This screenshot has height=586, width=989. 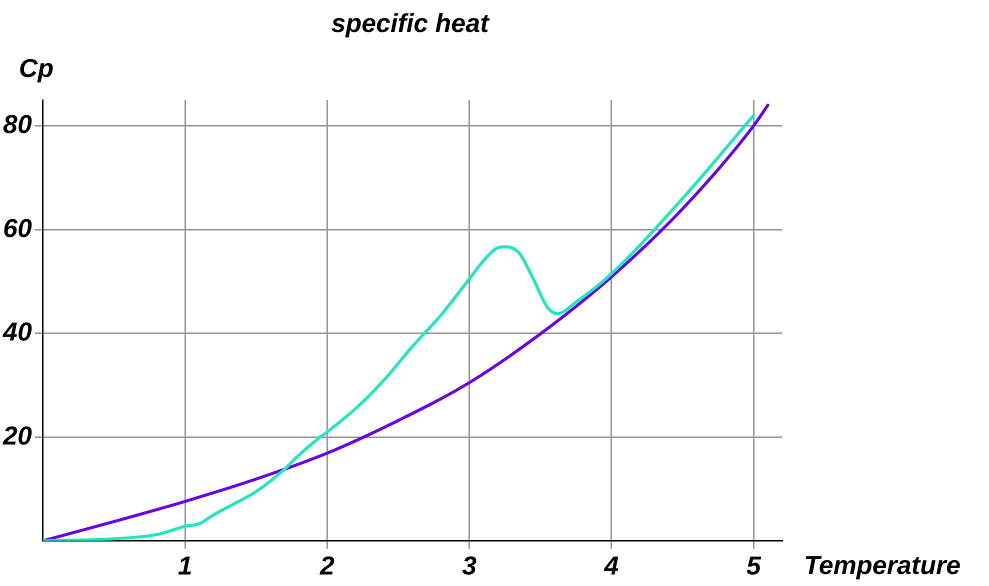 What do you see at coordinates (754, 565) in the screenshot?
I see `x-tick-label: 5` at bounding box center [754, 565].